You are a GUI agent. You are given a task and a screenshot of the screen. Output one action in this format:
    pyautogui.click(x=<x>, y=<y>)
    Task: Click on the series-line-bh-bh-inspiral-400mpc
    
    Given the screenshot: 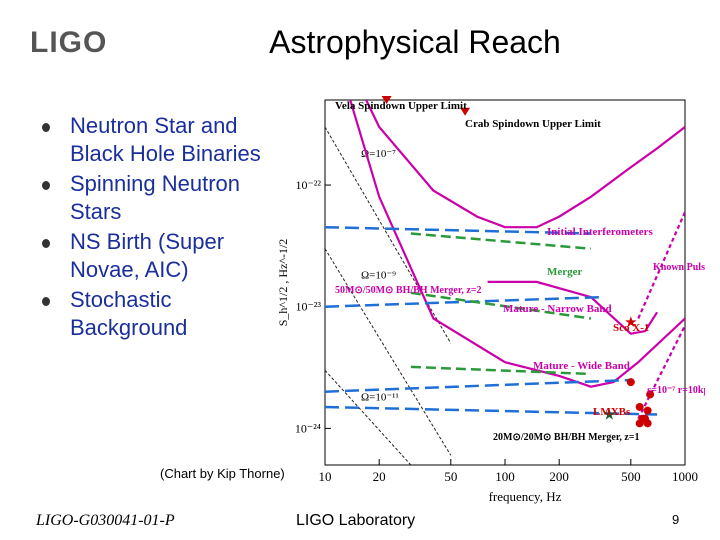 What is the action you would take?
    pyautogui.click(x=464, y=301)
    